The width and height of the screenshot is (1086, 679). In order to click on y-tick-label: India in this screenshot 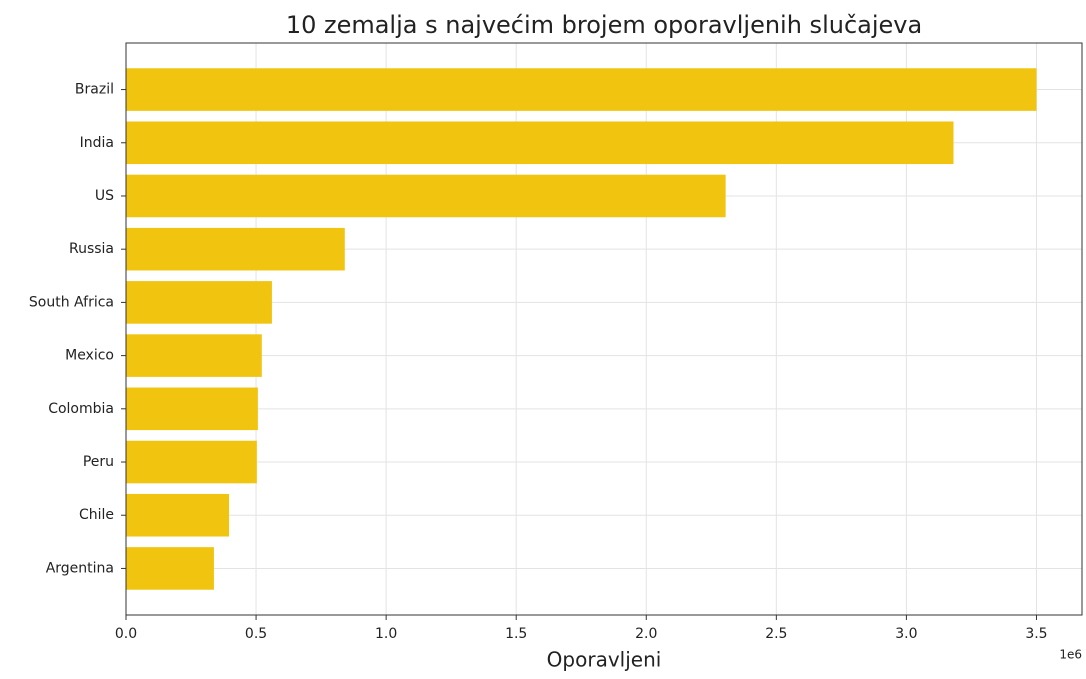, I will do `click(97, 143)`.